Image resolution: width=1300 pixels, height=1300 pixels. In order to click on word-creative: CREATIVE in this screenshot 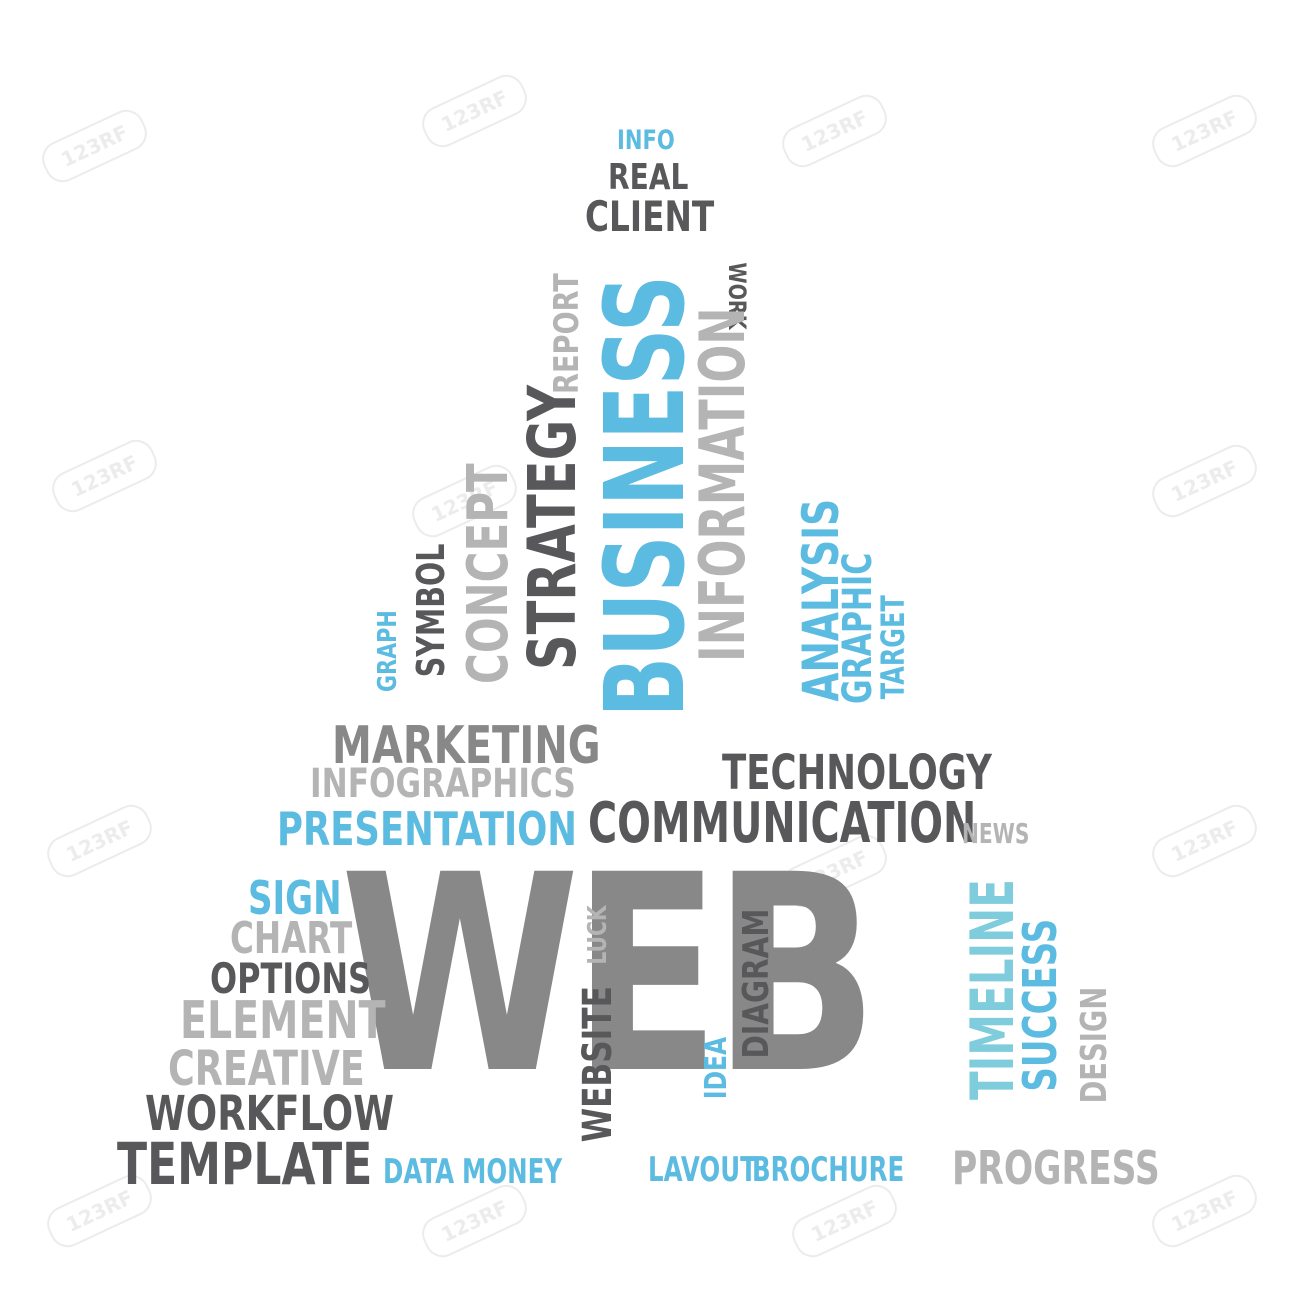, I will do `click(266, 1069)`.